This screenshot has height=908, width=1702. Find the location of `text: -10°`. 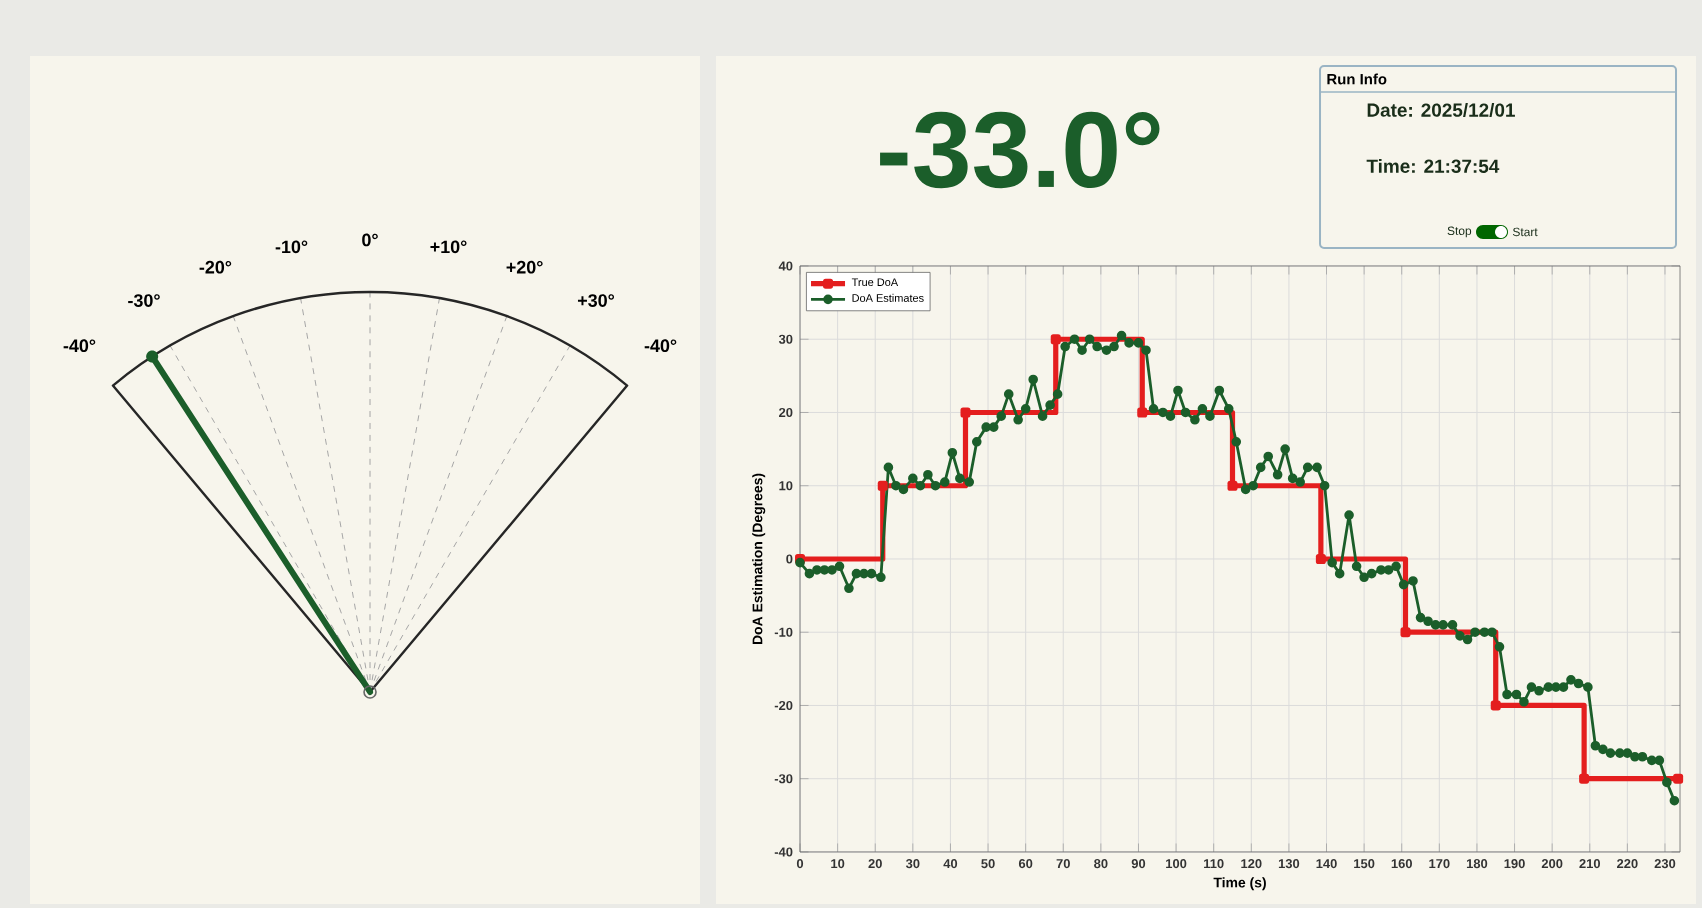

text: -10° is located at coordinates (291, 247).